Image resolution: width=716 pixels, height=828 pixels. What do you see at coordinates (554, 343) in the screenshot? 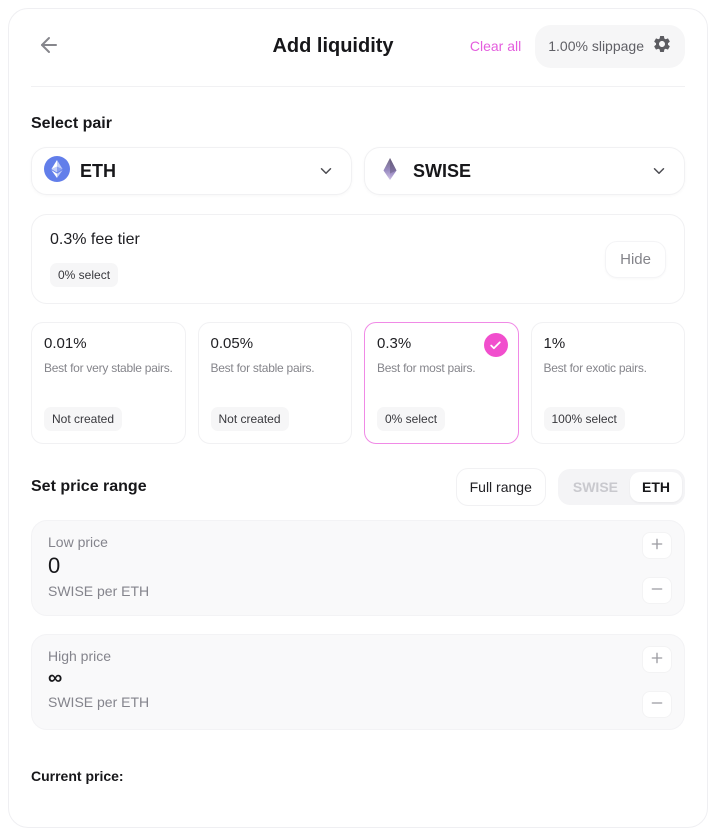
I see `fee-option-label: 1%` at bounding box center [554, 343].